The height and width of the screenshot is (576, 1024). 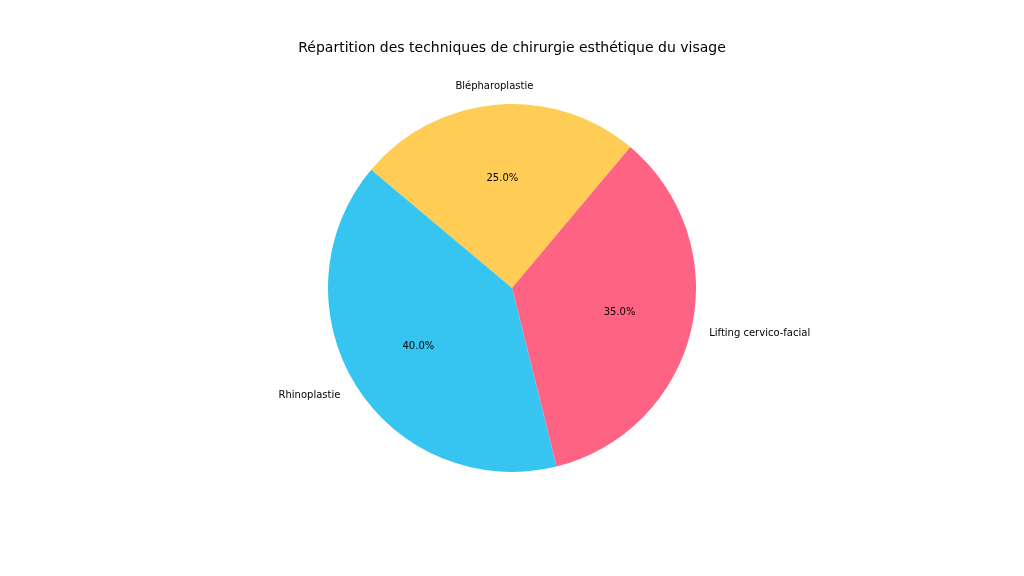 I want to click on slice-label: Blépharoplastie, so click(x=494, y=85).